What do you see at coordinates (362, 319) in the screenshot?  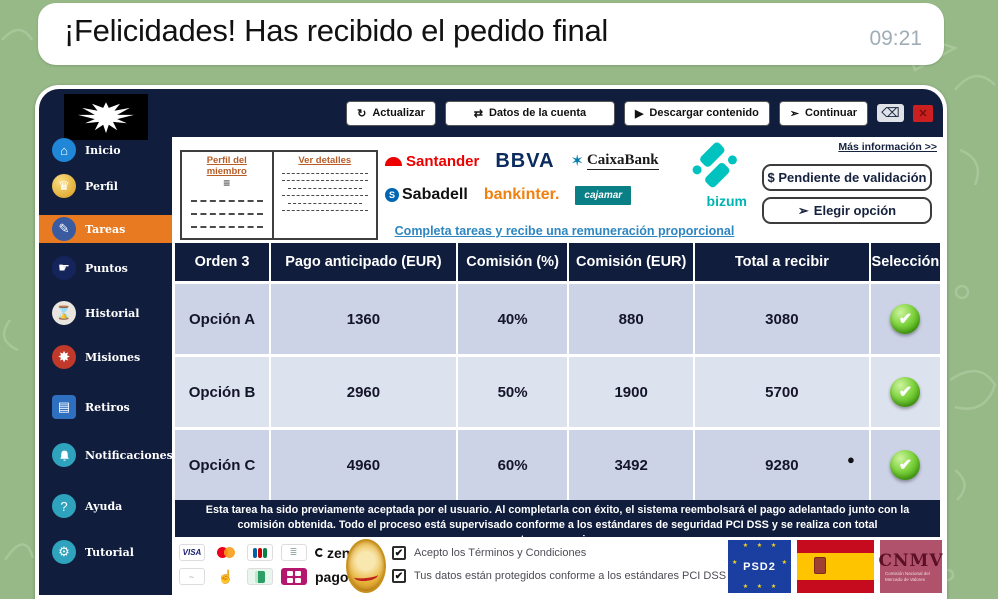 I see `pago-value: 1360` at bounding box center [362, 319].